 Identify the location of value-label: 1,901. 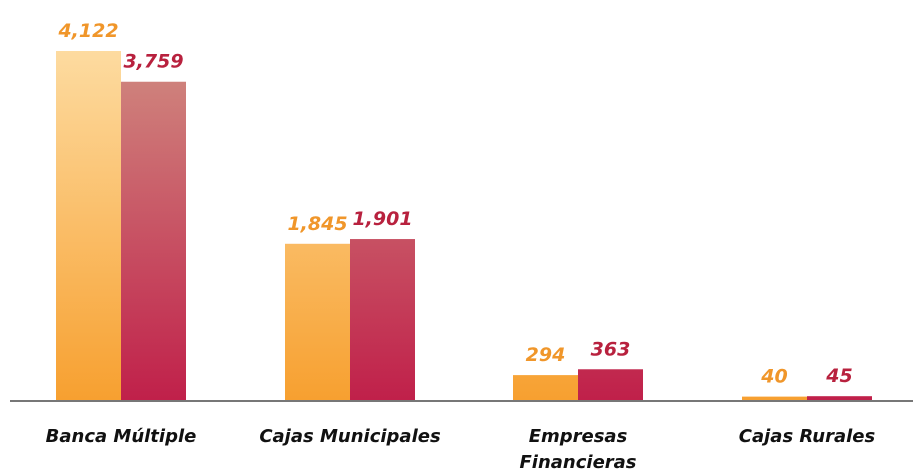
(382, 219).